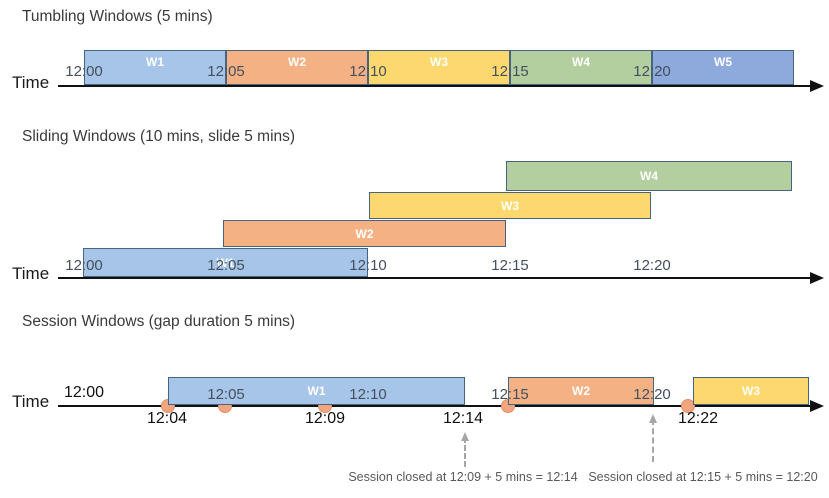 Image resolution: width=829 pixels, height=498 pixels. Describe the element at coordinates (117, 16) in the screenshot. I see `section-title: Tumbling Windows (5 mins)` at that location.